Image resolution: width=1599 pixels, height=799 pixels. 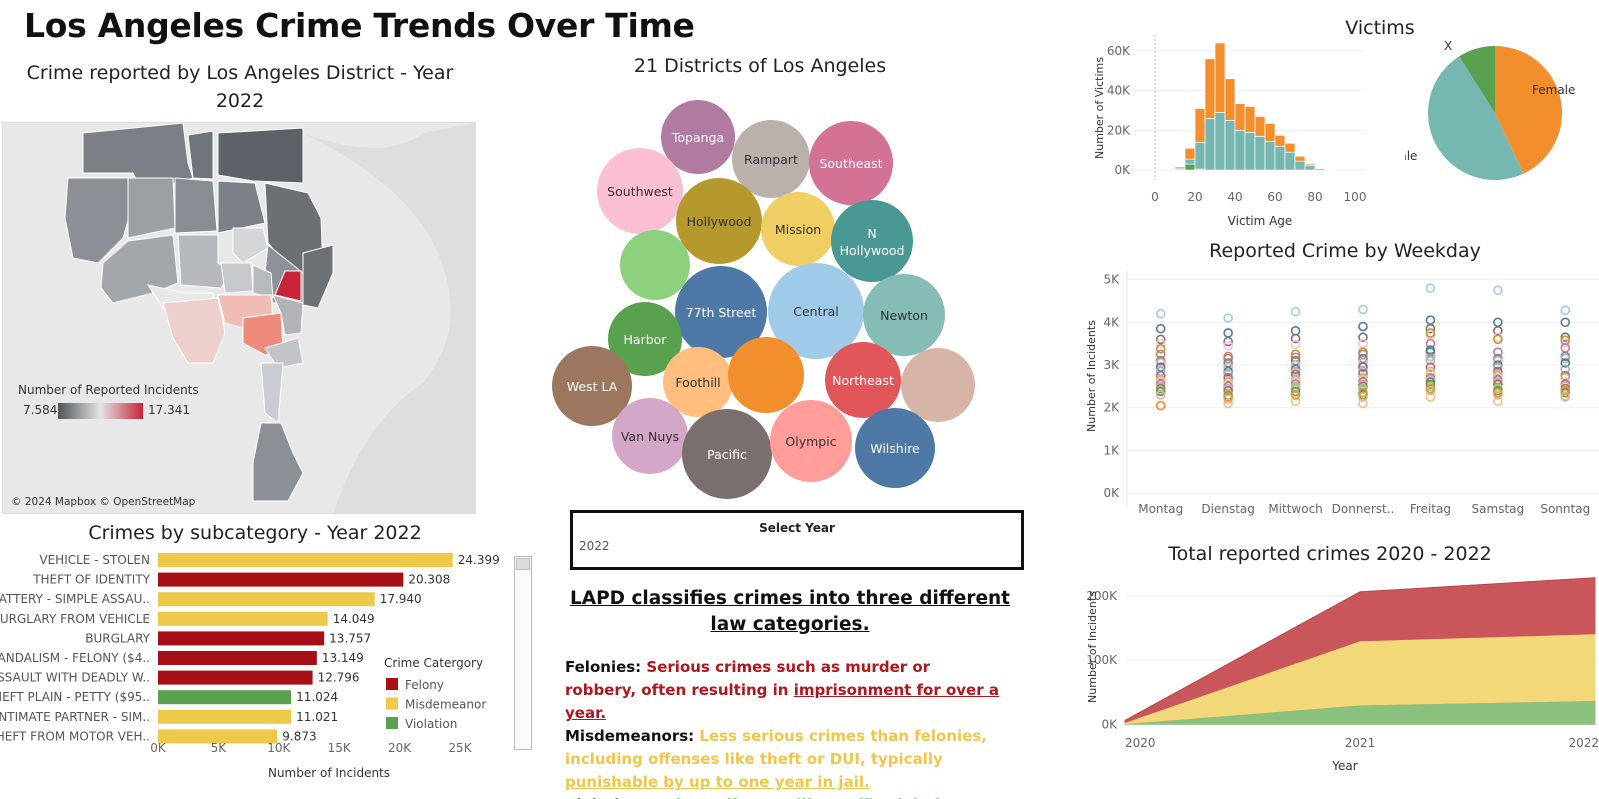 What do you see at coordinates (523, 564) in the screenshot?
I see `scrollbar-thumb` at bounding box center [523, 564].